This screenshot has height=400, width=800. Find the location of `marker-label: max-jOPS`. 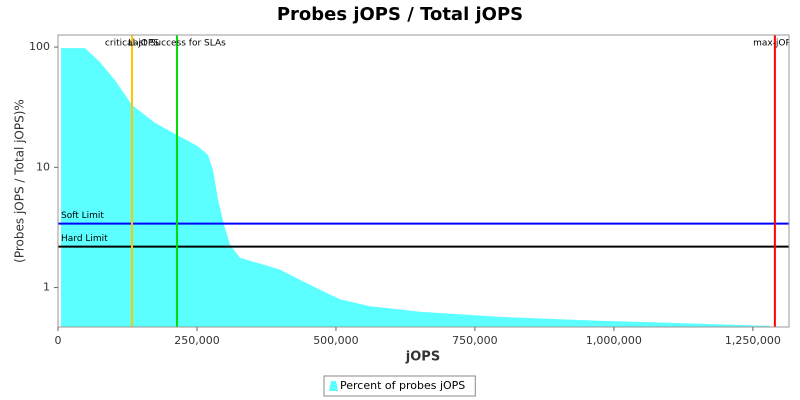

marker-label: max-jOPS is located at coordinates (775, 44).